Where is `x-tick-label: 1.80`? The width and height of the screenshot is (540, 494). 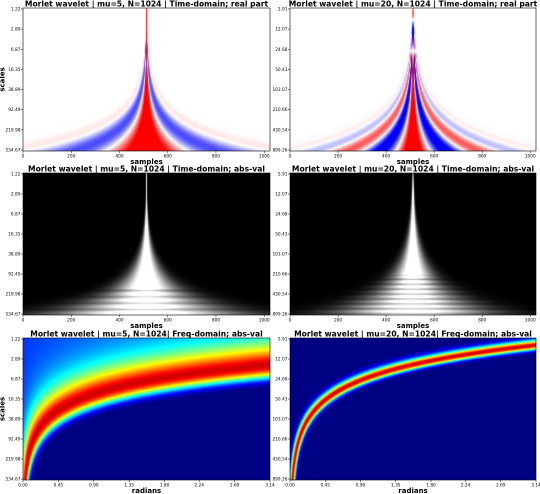
x-tick-label: 1.80 is located at coordinates (431, 486).